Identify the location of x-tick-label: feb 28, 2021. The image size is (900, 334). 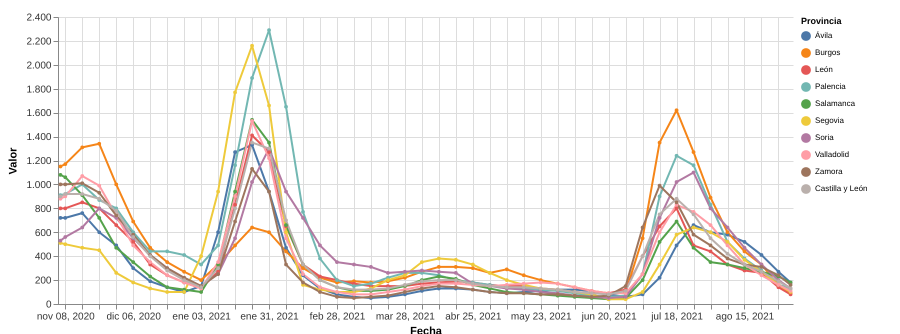
(338, 317).